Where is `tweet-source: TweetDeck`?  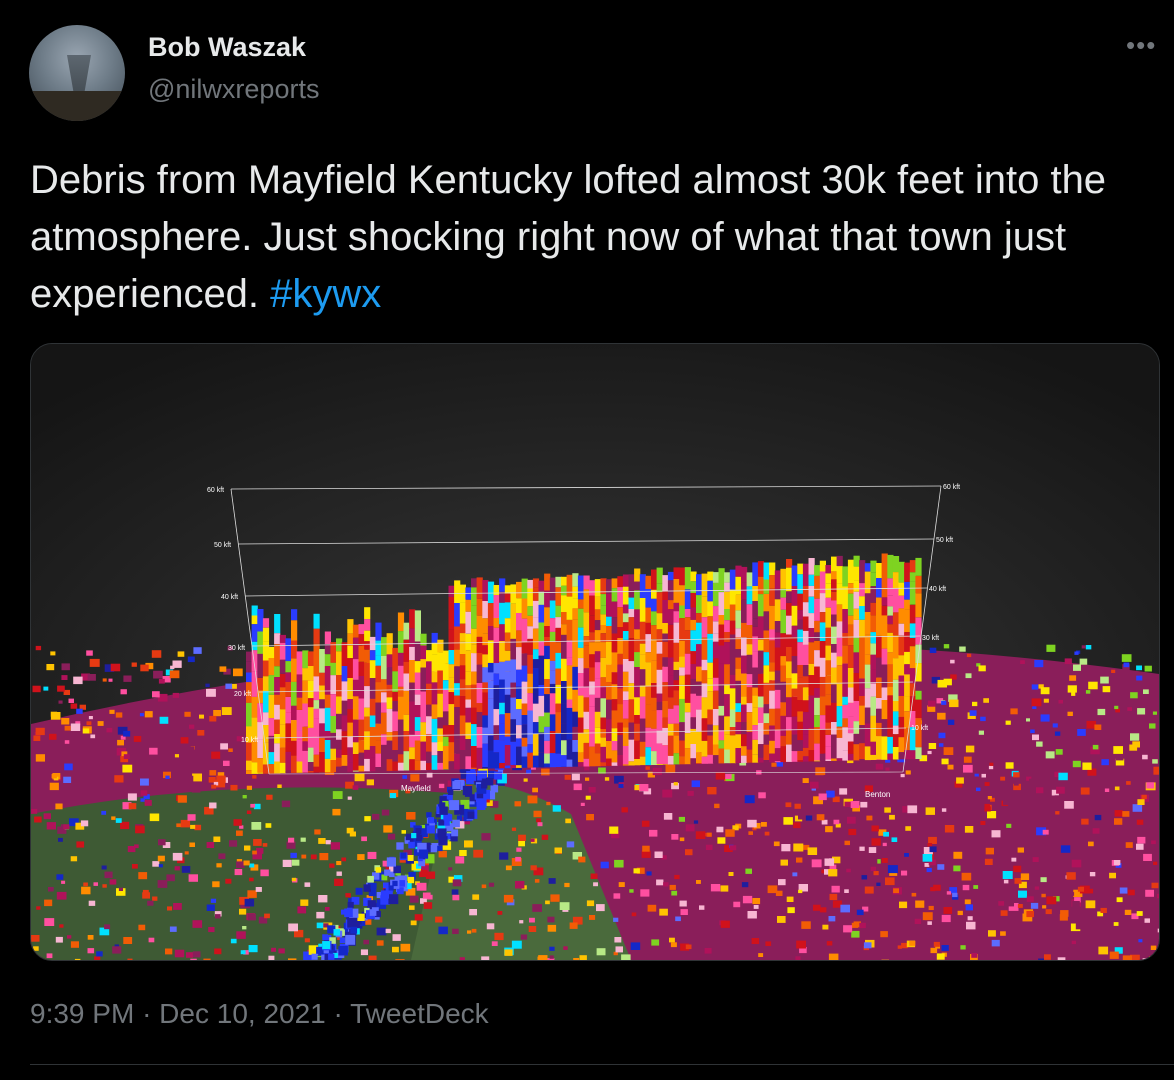
tweet-source: TweetDeck is located at coordinates (419, 1013).